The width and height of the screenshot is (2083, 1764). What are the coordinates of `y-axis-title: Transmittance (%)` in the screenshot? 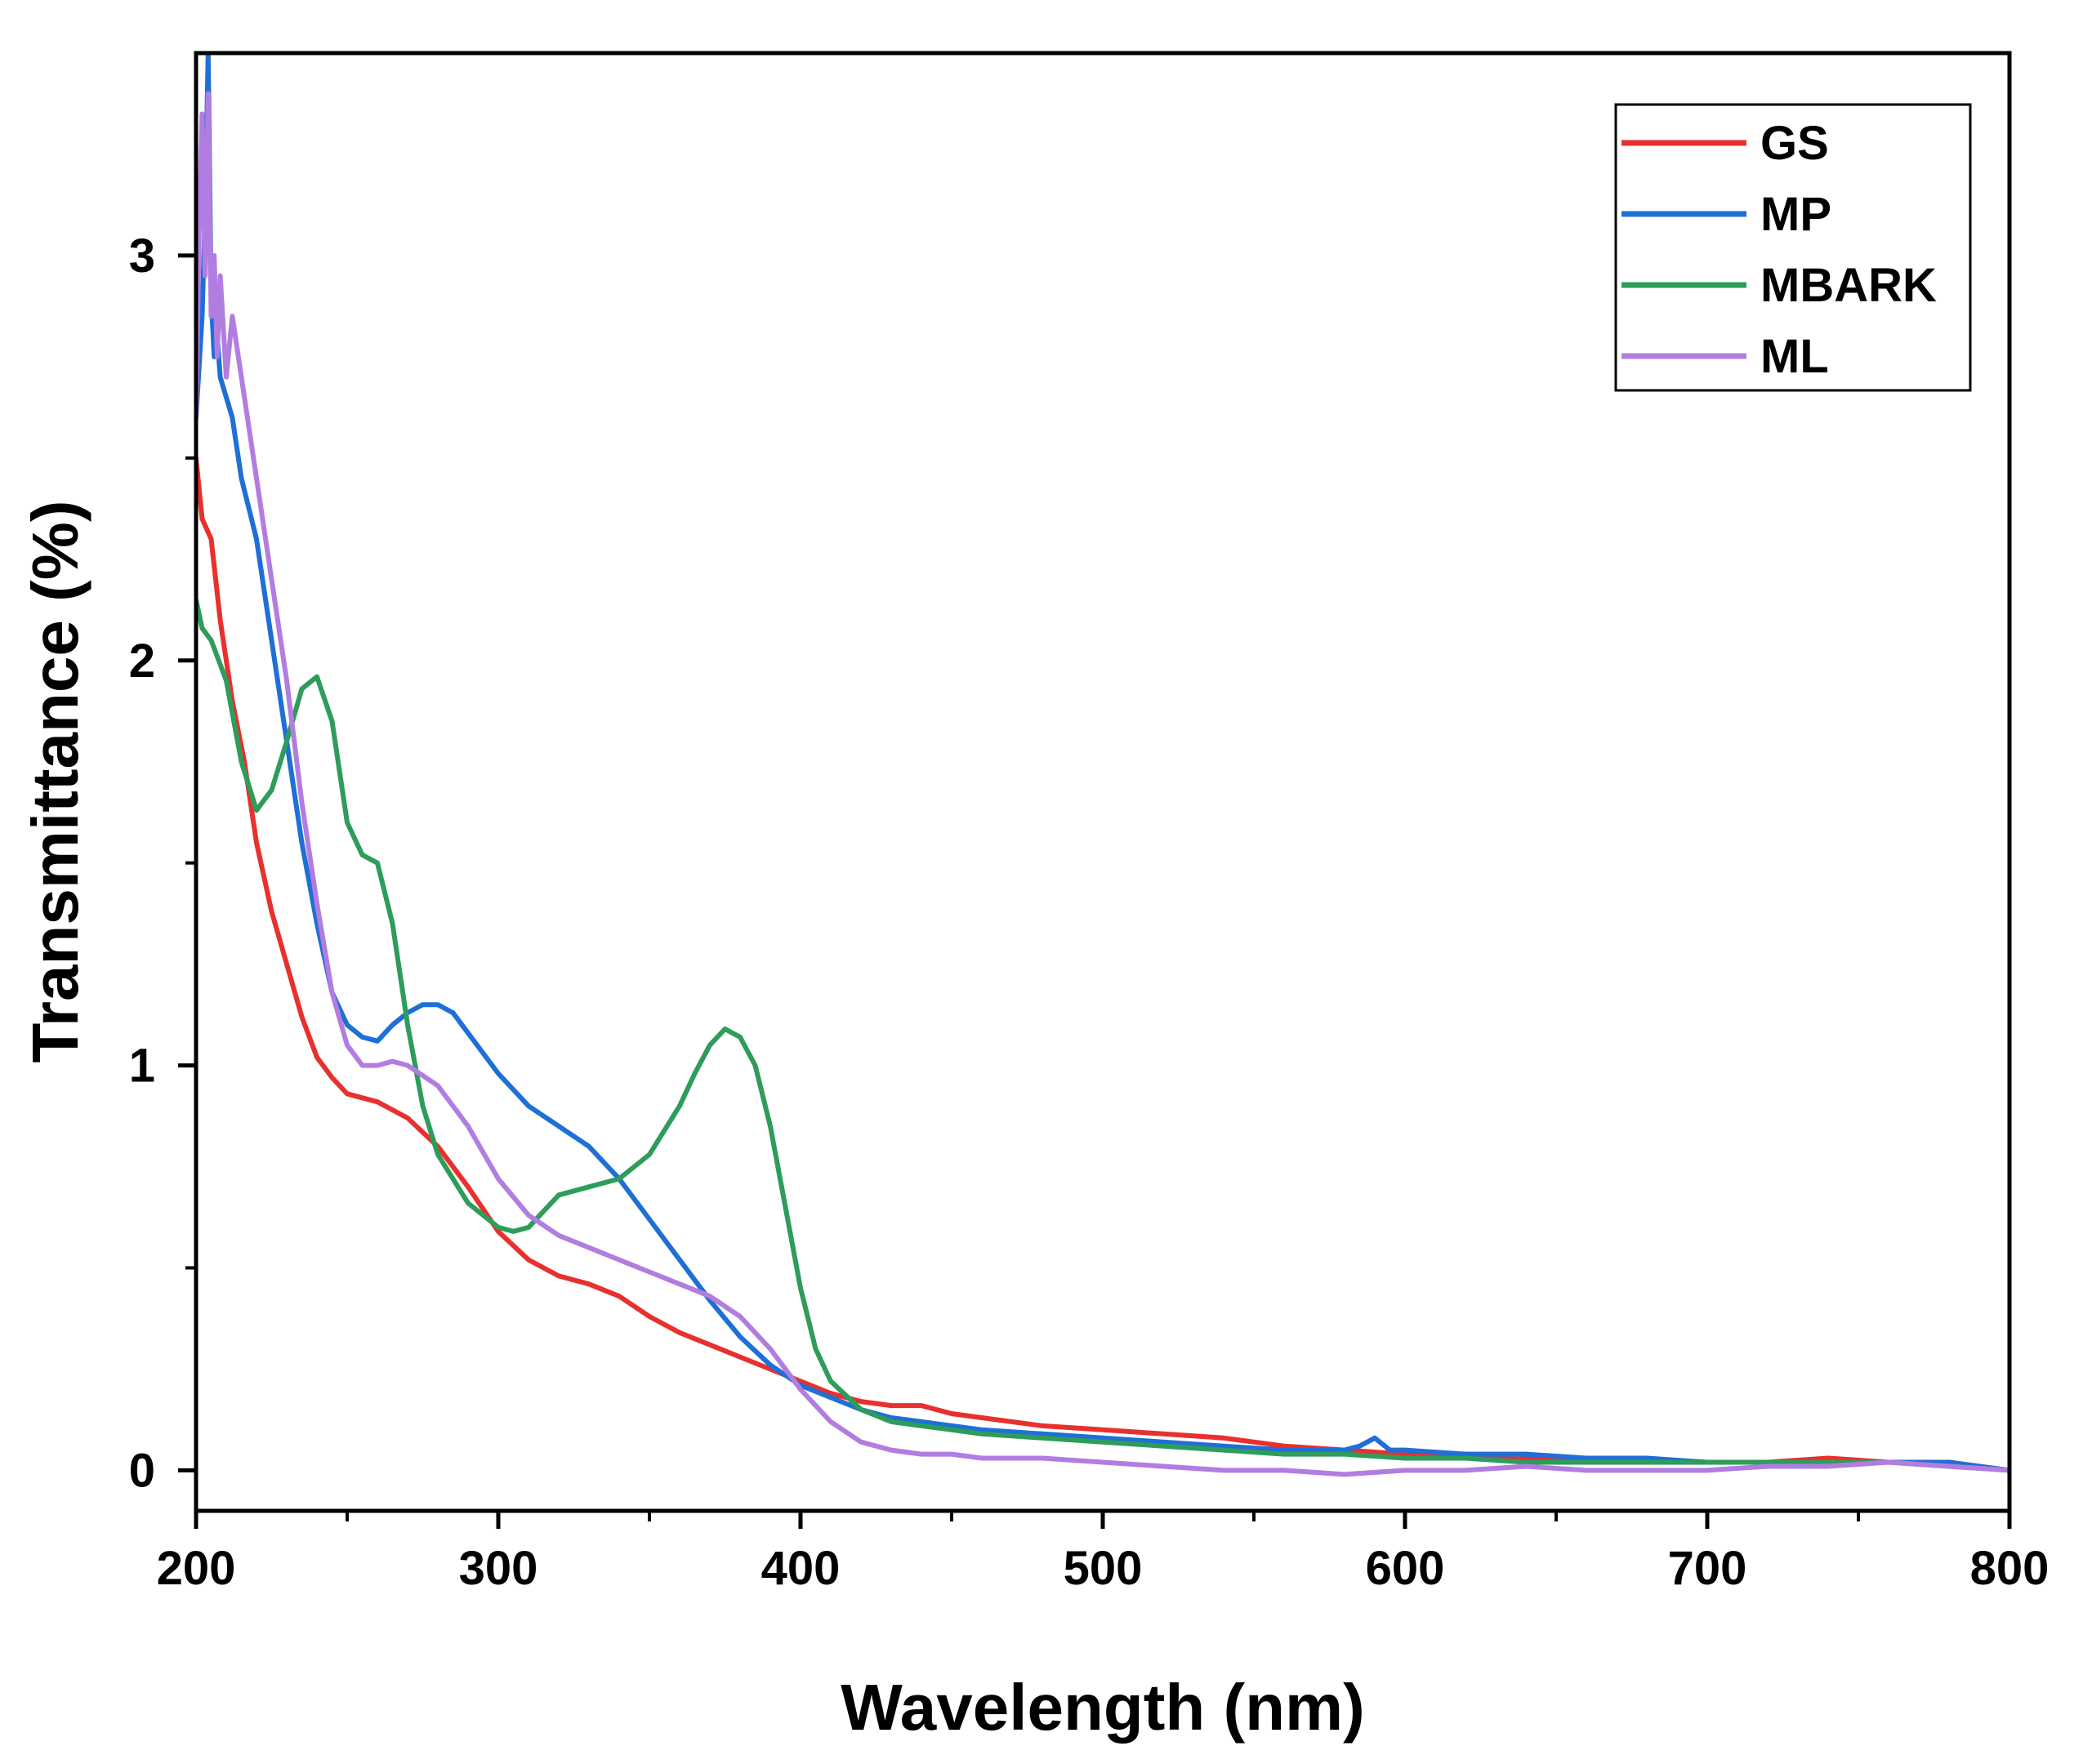 It's located at (55, 781).